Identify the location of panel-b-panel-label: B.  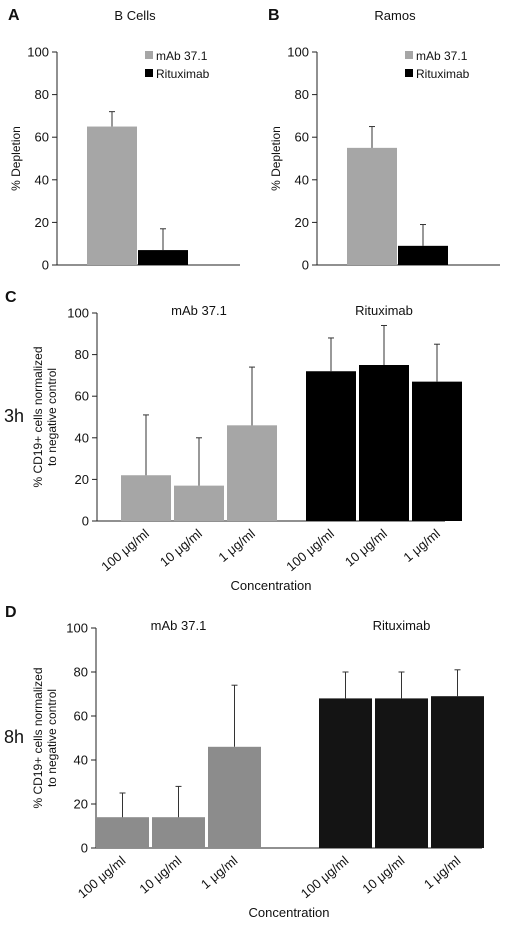
(274, 15).